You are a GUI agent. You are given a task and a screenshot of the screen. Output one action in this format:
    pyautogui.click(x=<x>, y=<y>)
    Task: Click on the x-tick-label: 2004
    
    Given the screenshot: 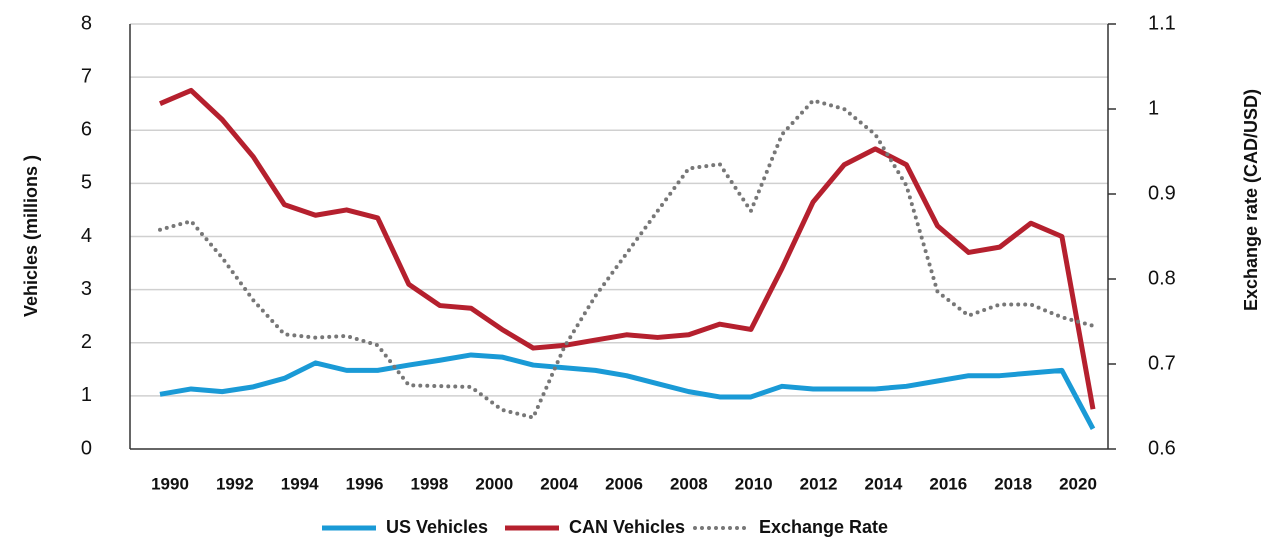 What is the action you would take?
    pyautogui.click(x=559, y=483)
    